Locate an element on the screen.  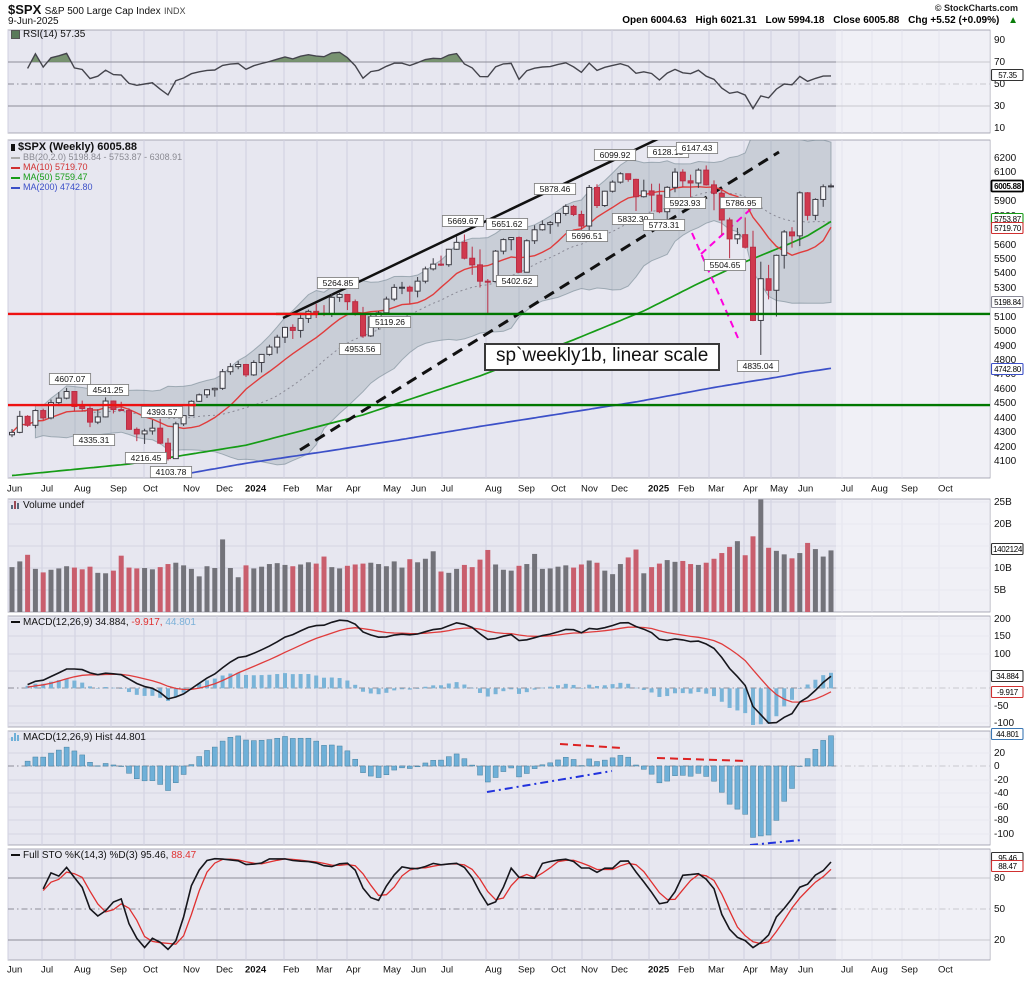
axis-value-box: -9.917 is located at coordinates (1007, 692).